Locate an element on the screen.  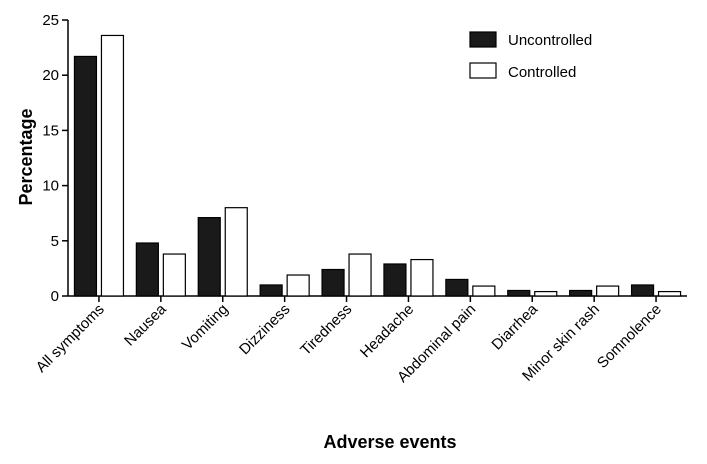
bar-controlled-vomiting is located at coordinates (236, 252).